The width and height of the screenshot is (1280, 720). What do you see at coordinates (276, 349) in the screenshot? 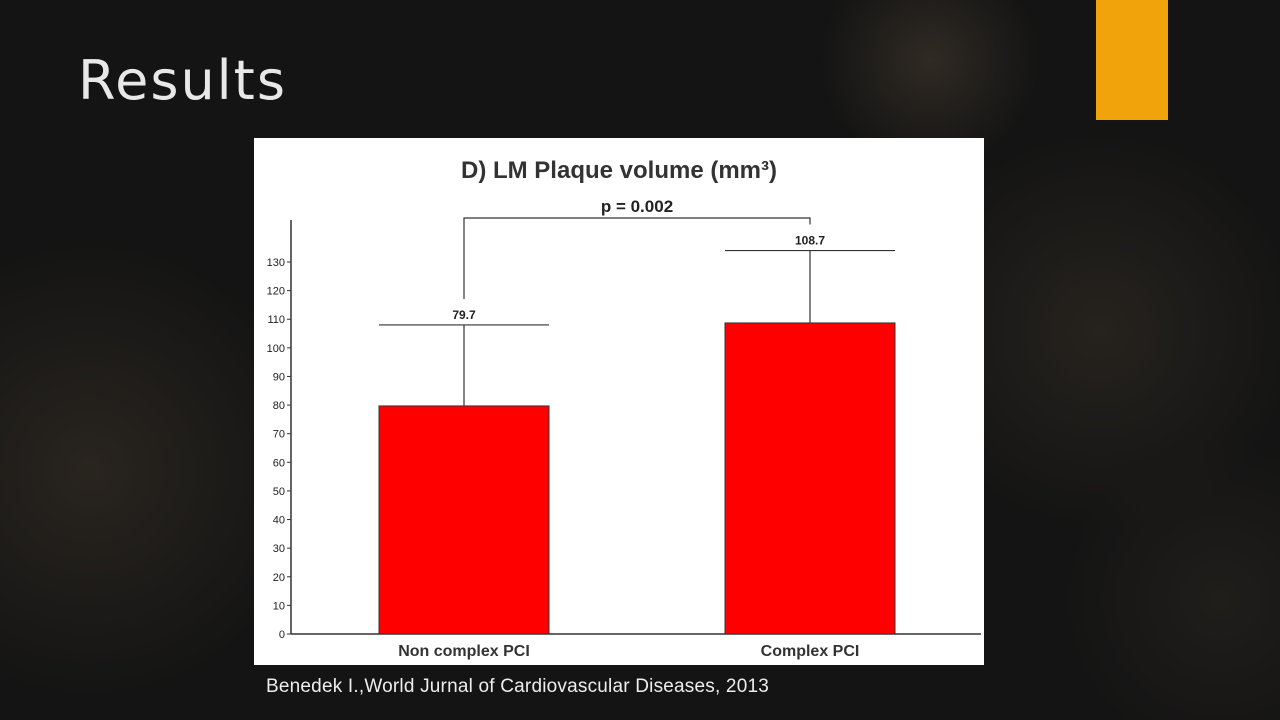
I see `y-tick-label: 100` at bounding box center [276, 349].